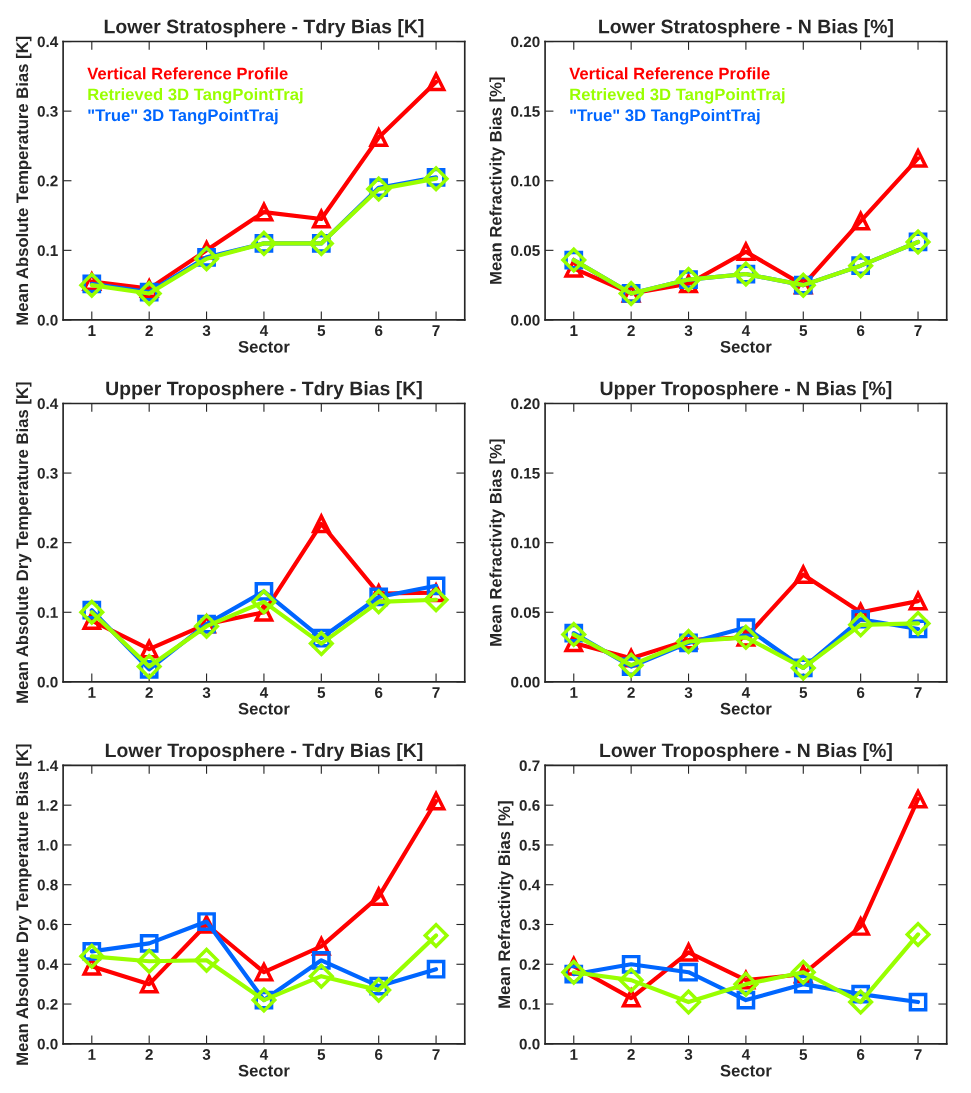 This screenshot has width=971, height=1093. I want to click on chart-title: Upper Troposphere - Tdry Bias [K], so click(264, 390).